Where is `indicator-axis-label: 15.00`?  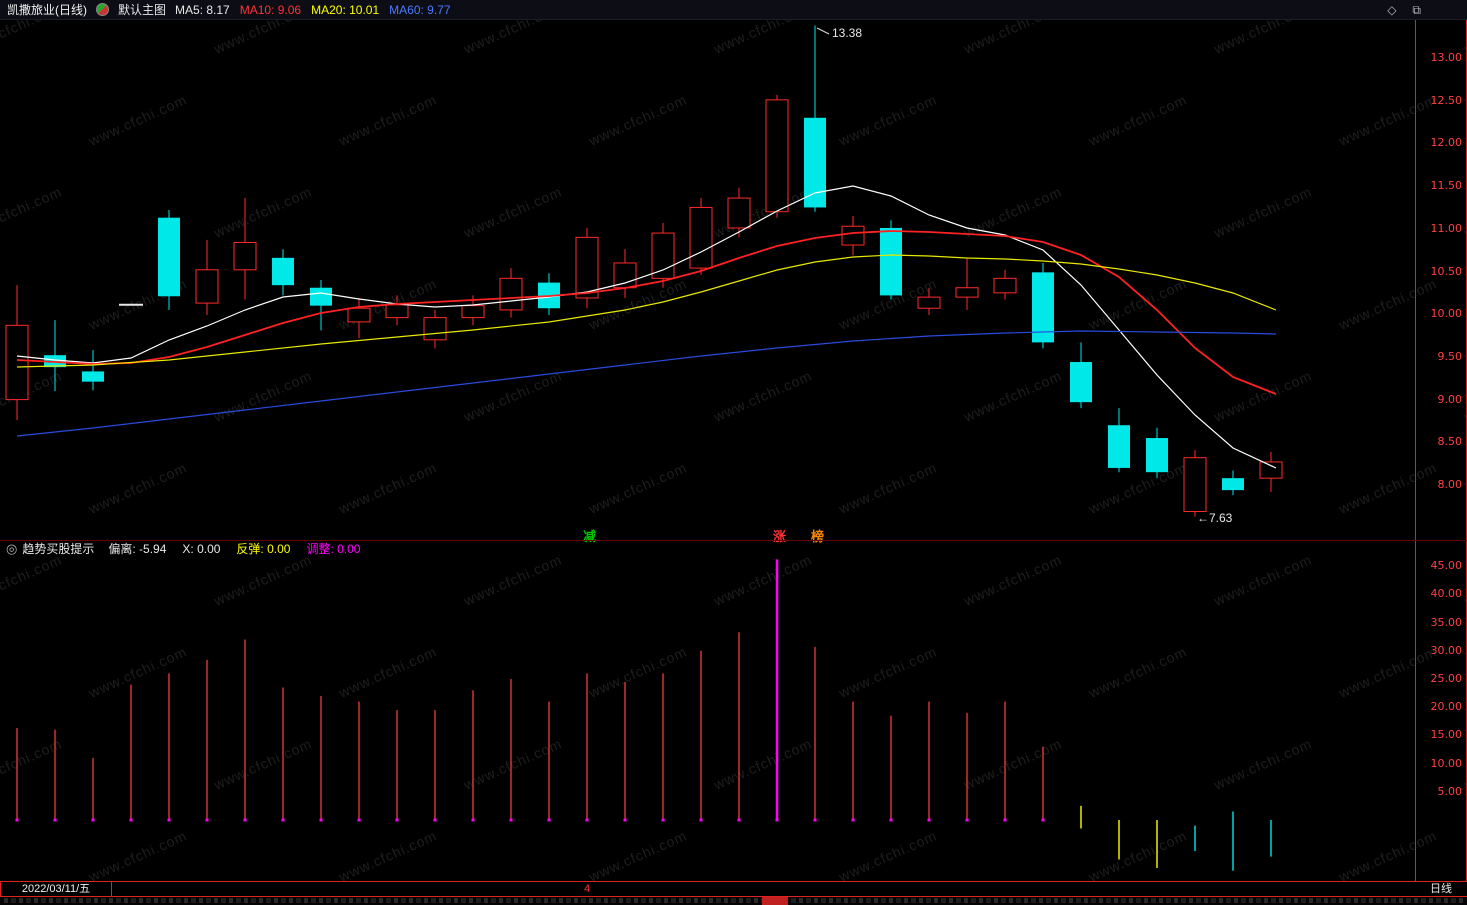
indicator-axis-label: 15.00 is located at coordinates (1446, 735).